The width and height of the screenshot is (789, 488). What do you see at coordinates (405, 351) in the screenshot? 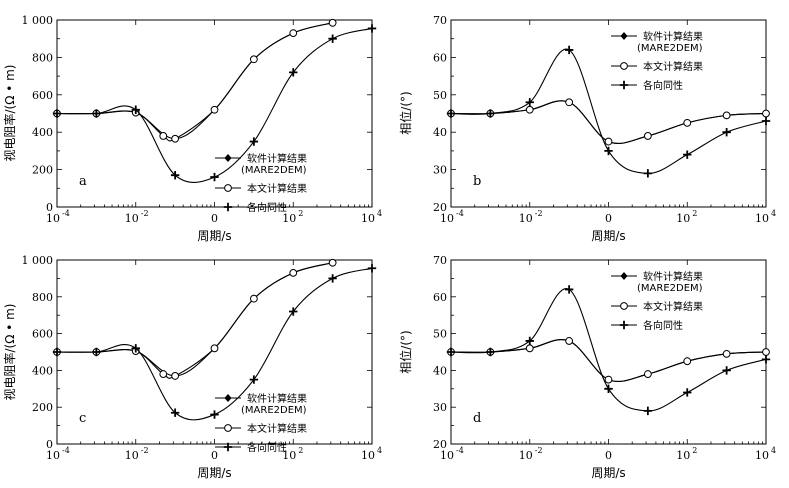
I see `y-axis-label: 相位/(°)` at bounding box center [405, 351].